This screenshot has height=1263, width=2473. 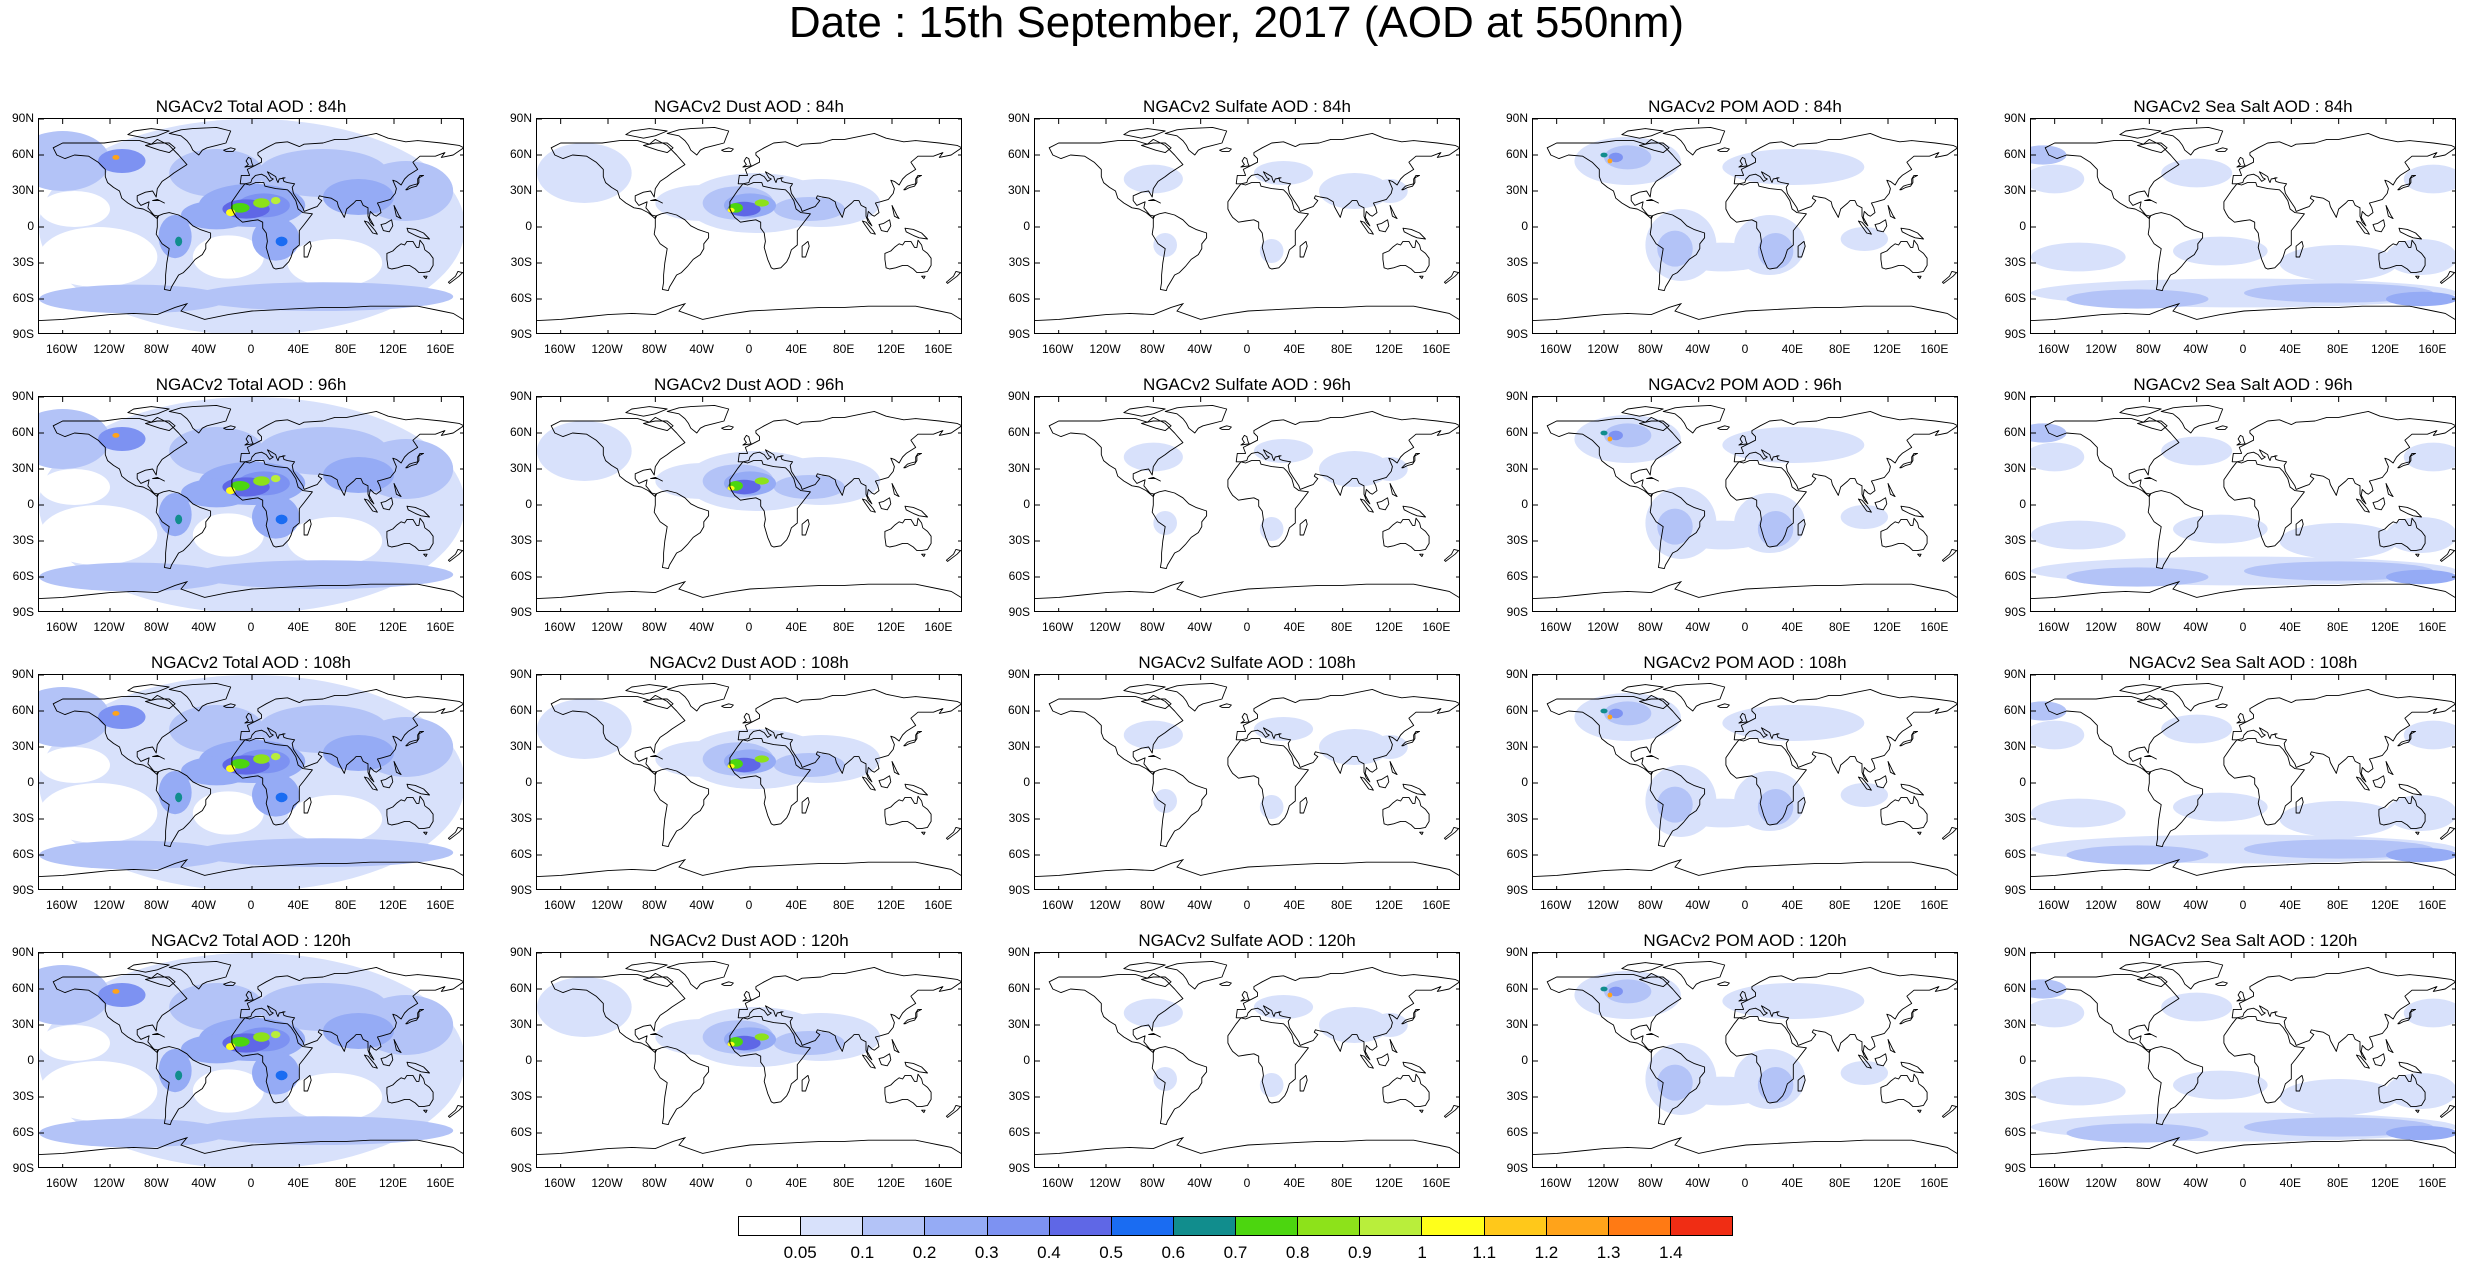 I want to click on lon-label: 120E, so click(x=2385, y=905).